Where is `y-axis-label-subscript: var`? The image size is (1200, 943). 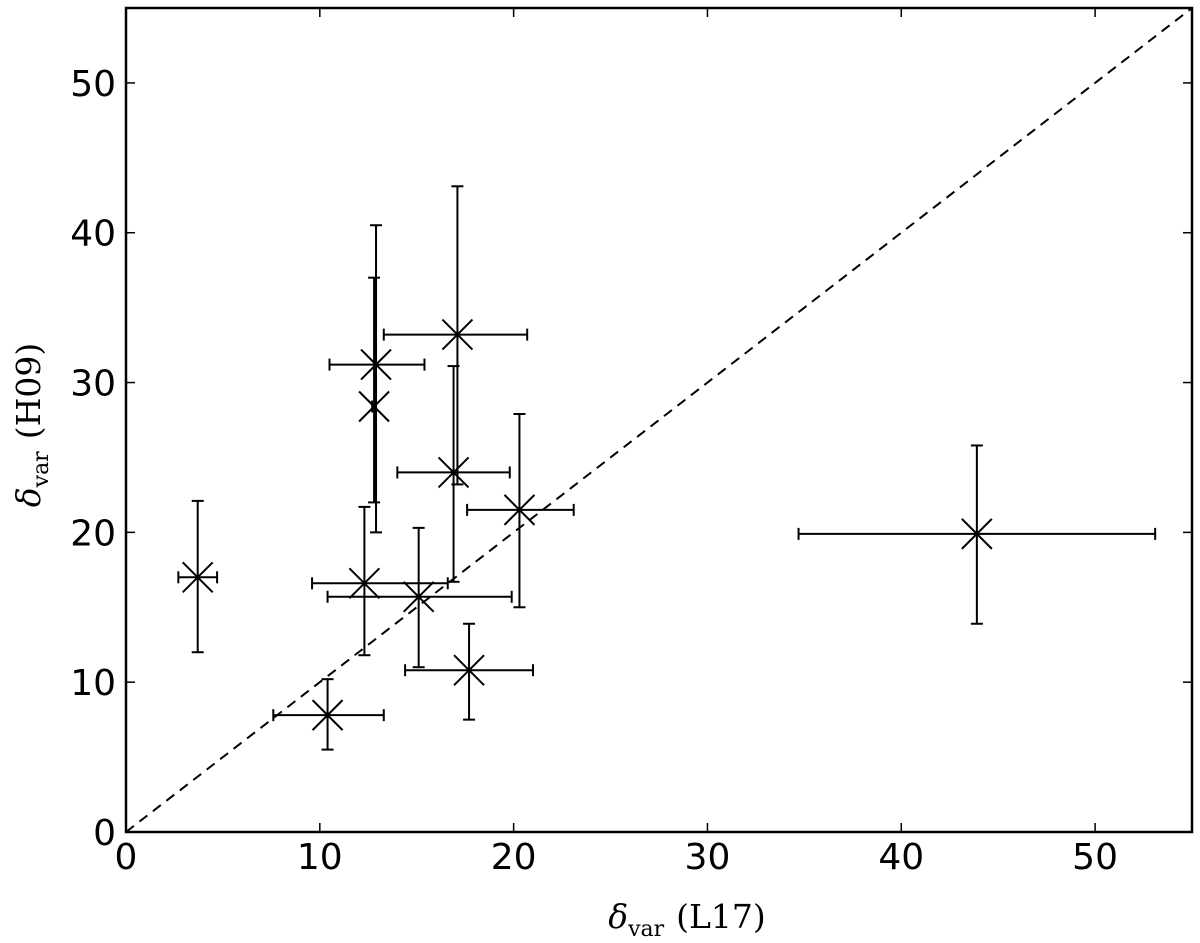
y-axis-label-subscript: var is located at coordinates (41, 470).